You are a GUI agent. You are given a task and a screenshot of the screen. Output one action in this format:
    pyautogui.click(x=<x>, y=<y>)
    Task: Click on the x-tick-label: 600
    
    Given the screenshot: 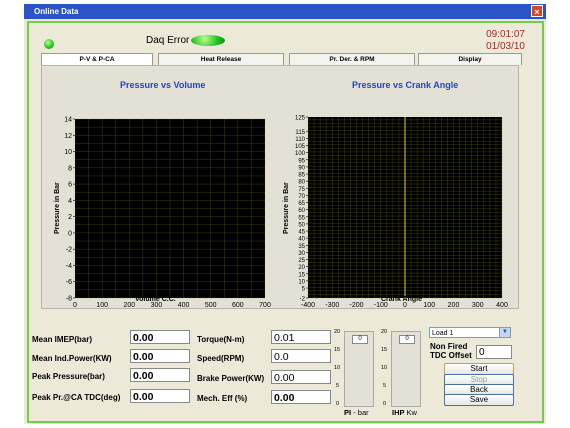 What is the action you would take?
    pyautogui.click(x=238, y=305)
    